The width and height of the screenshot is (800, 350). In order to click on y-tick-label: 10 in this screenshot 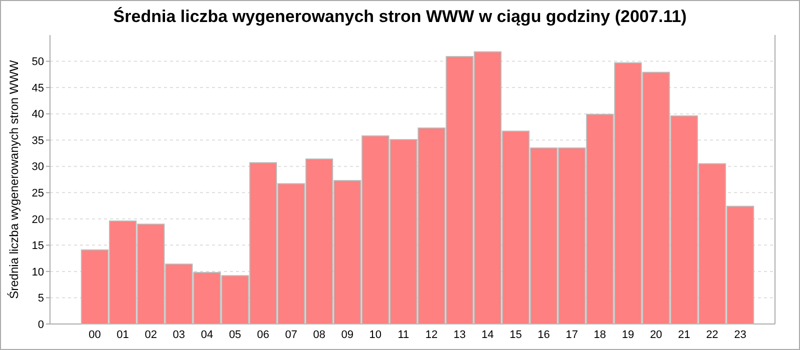, I will do `click(38, 272)`.